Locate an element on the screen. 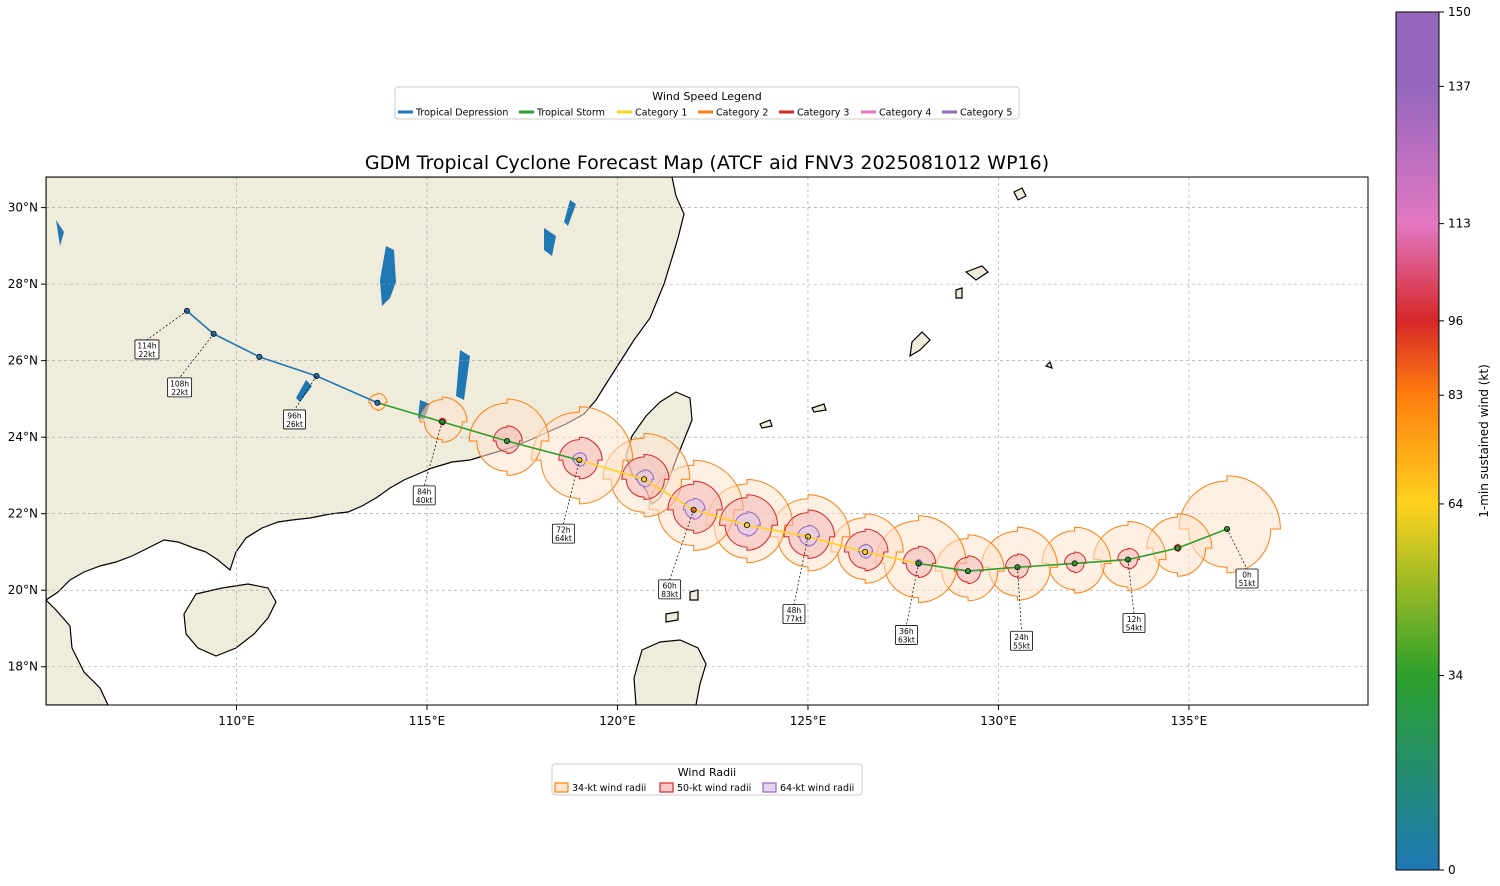  lat-tick-label: 24°N is located at coordinates (23, 437).